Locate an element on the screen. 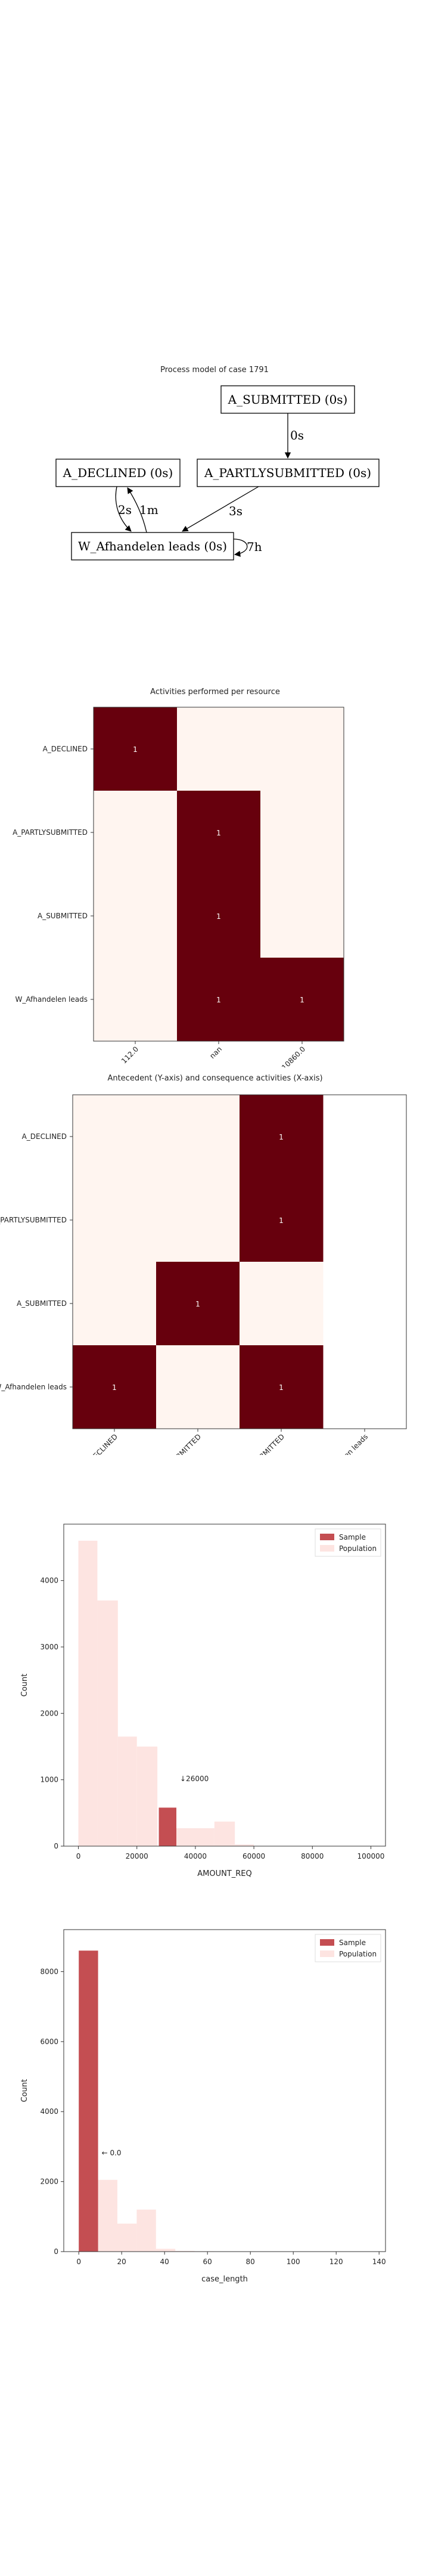 The height and width of the screenshot is (2576, 429). edge-label: 0s is located at coordinates (297, 435).